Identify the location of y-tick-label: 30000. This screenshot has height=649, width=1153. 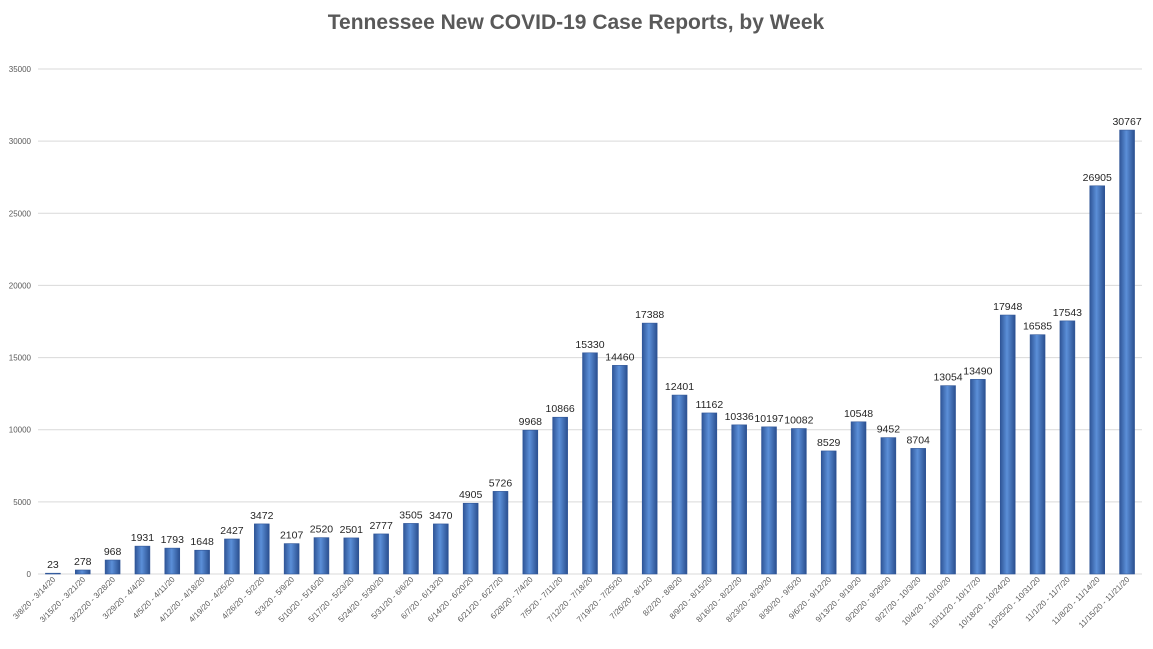
(20, 141).